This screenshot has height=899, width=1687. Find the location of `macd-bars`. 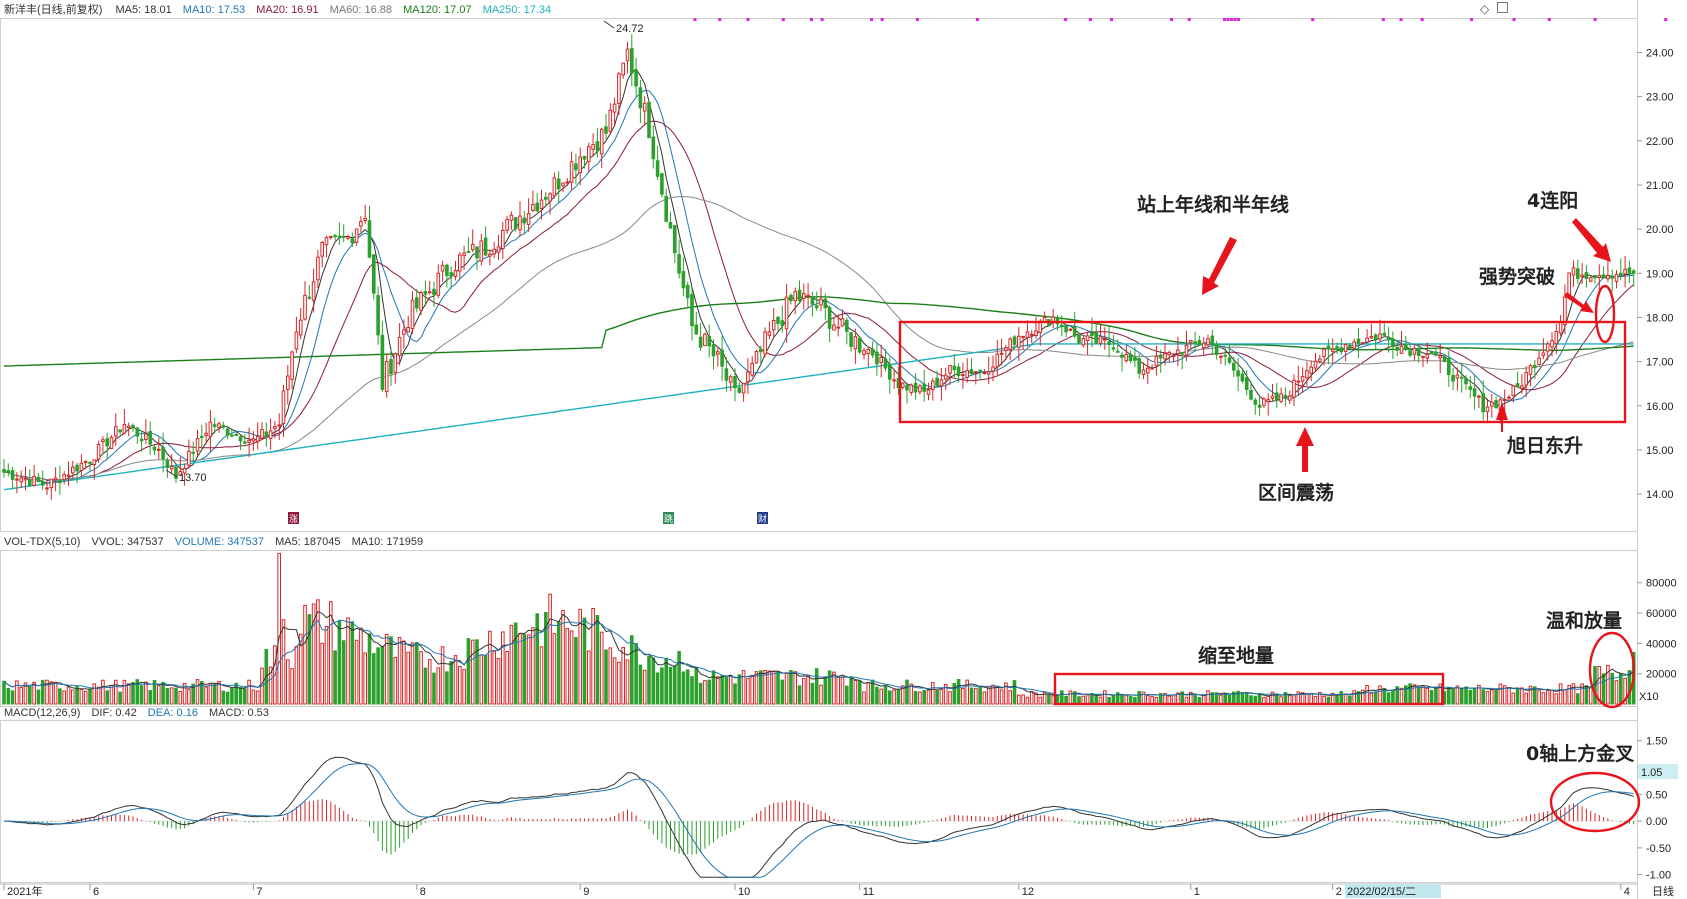

macd-bars is located at coordinates (818, 817).